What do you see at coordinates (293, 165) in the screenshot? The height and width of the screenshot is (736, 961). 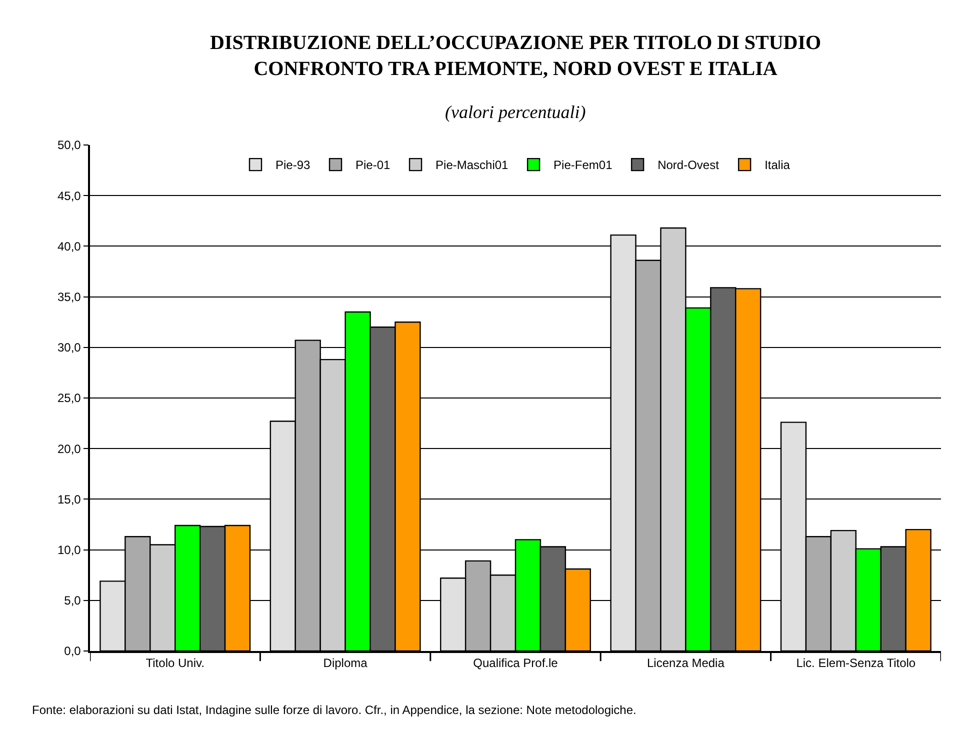 I see `legend-label: Pie-93` at bounding box center [293, 165].